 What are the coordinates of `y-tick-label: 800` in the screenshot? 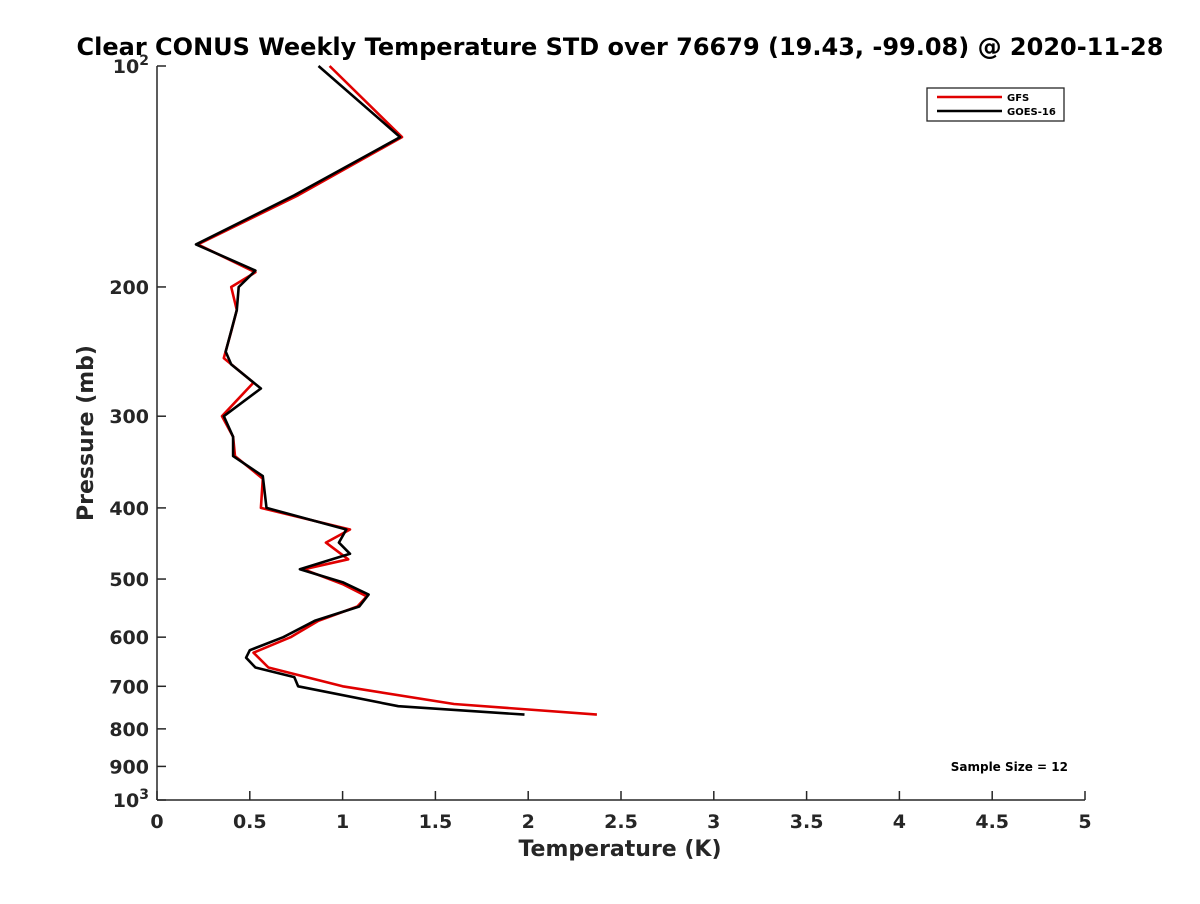 It's located at (129, 730).